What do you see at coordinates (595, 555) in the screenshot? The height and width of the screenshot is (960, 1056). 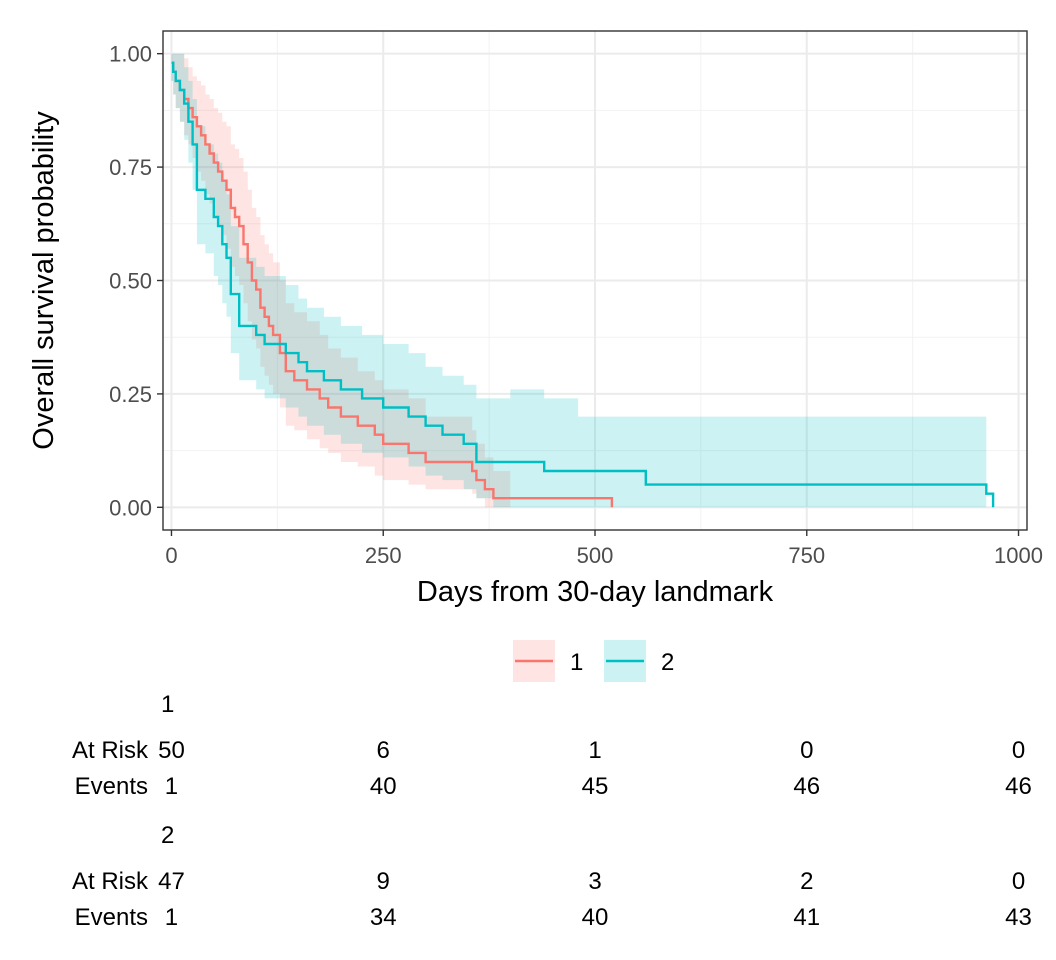 I see `x-tick-label: 500` at bounding box center [595, 555].